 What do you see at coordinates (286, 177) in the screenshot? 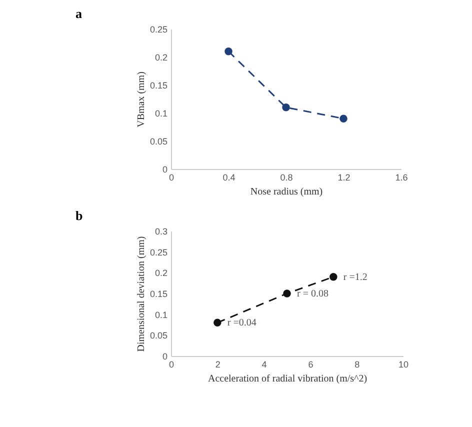
I see `x-tick-label: 0.8` at bounding box center [286, 177].